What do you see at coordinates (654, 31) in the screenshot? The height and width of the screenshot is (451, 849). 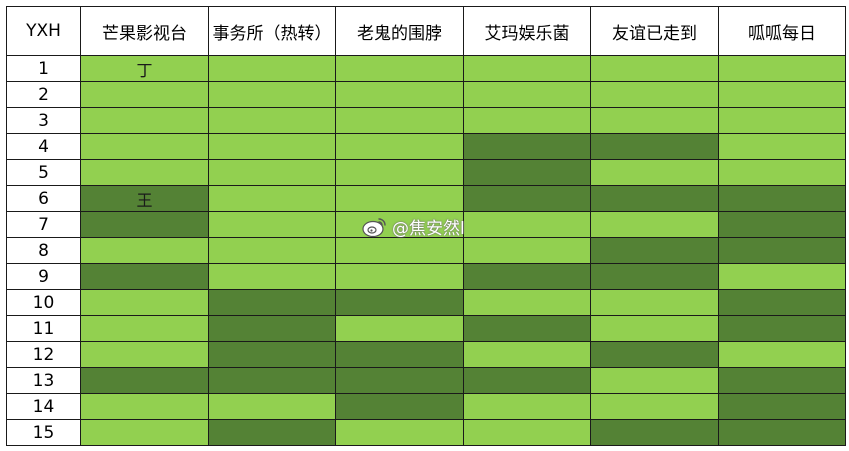 I see `column-header-youyi: 友谊已走到` at bounding box center [654, 31].